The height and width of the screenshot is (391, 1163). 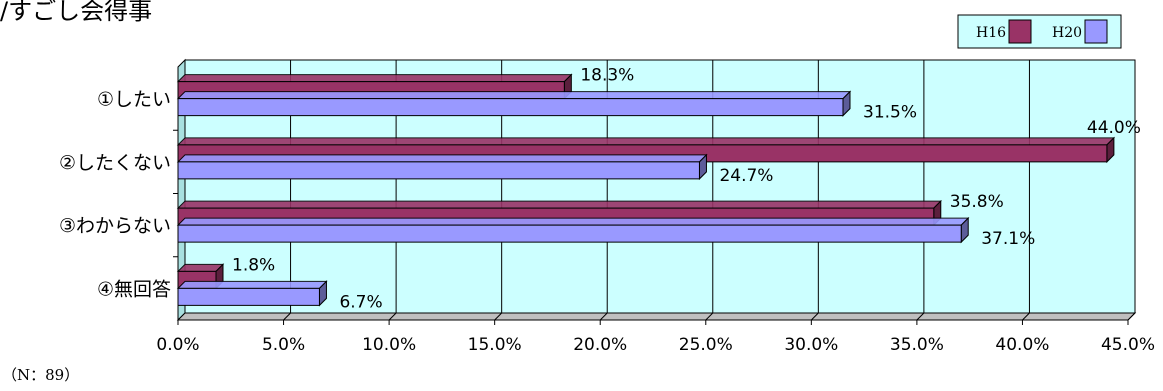 What do you see at coordinates (656, 316) in the screenshot?
I see `plot-floor` at bounding box center [656, 316].